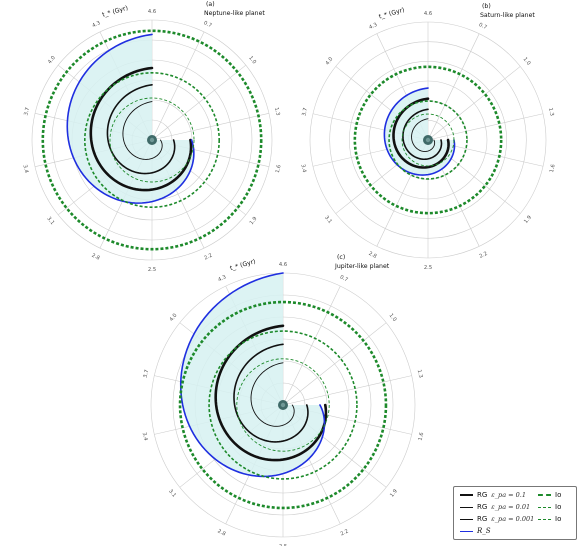 The height and width of the screenshot is (546, 580). I want to click on legend-item-rs: R_S, so click(475, 531).